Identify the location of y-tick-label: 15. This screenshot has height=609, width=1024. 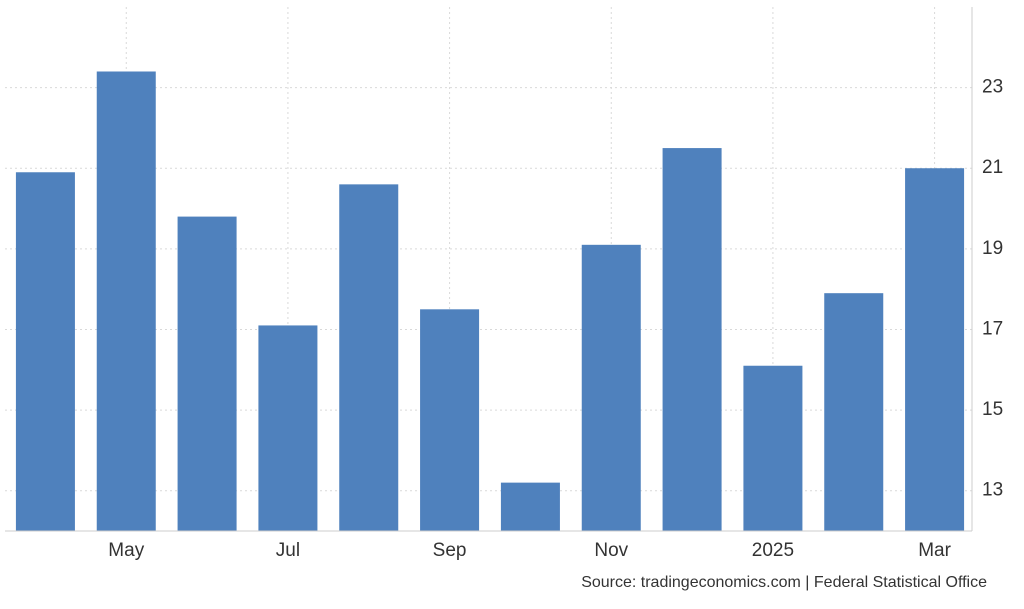
(992, 409).